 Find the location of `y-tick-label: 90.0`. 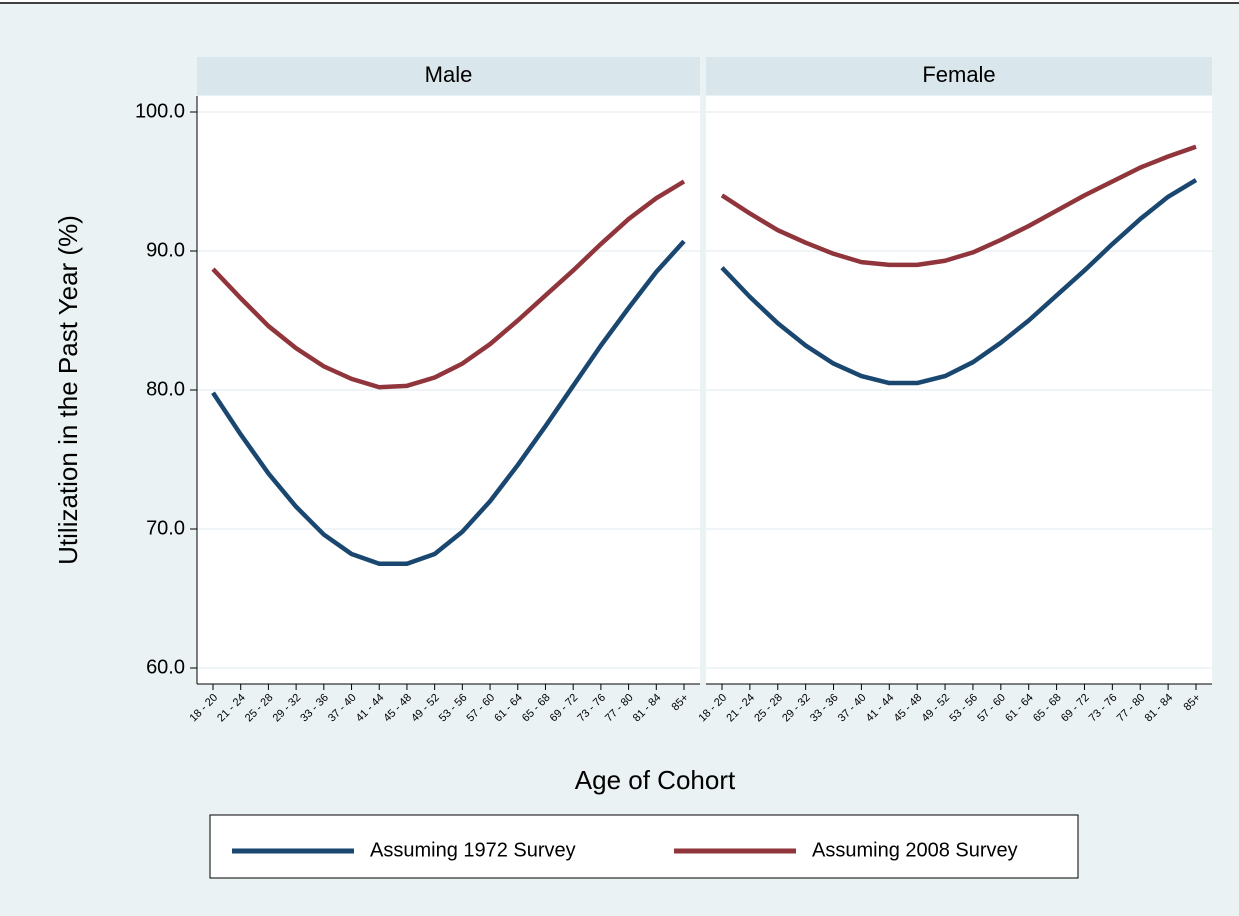

y-tick-label: 90.0 is located at coordinates (165, 250).